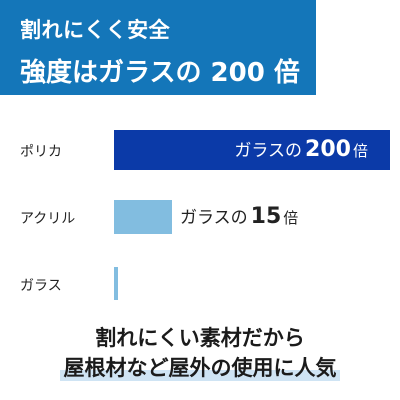 This screenshot has height=400, width=400. What do you see at coordinates (48, 219) in the screenshot?
I see `category-label: アクリル` at bounding box center [48, 219].